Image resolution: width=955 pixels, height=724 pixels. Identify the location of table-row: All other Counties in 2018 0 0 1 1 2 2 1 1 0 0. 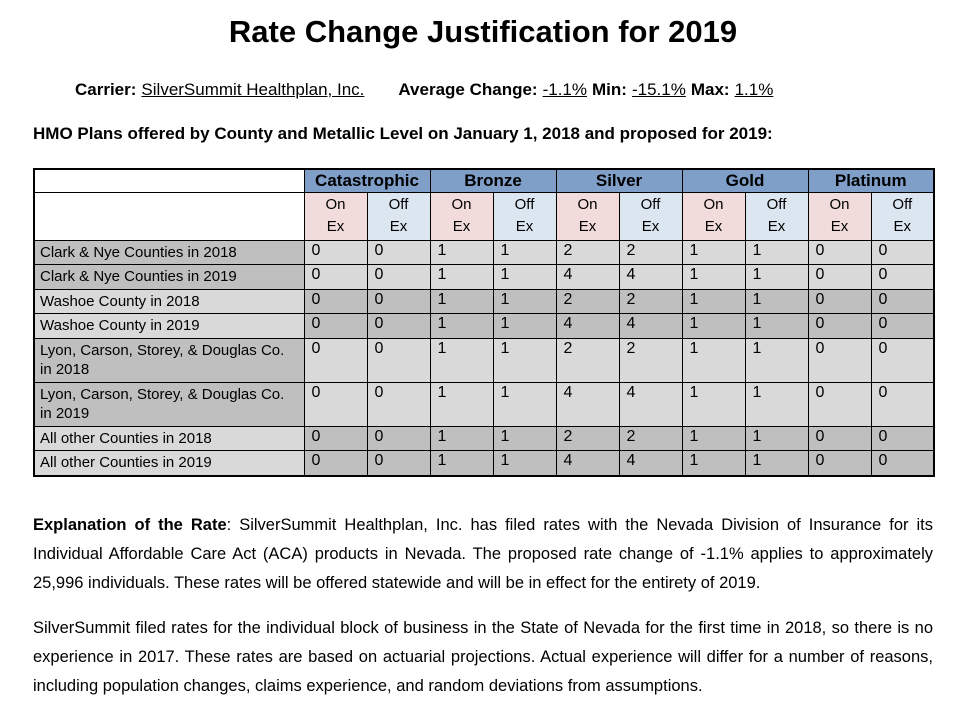
(484, 438).